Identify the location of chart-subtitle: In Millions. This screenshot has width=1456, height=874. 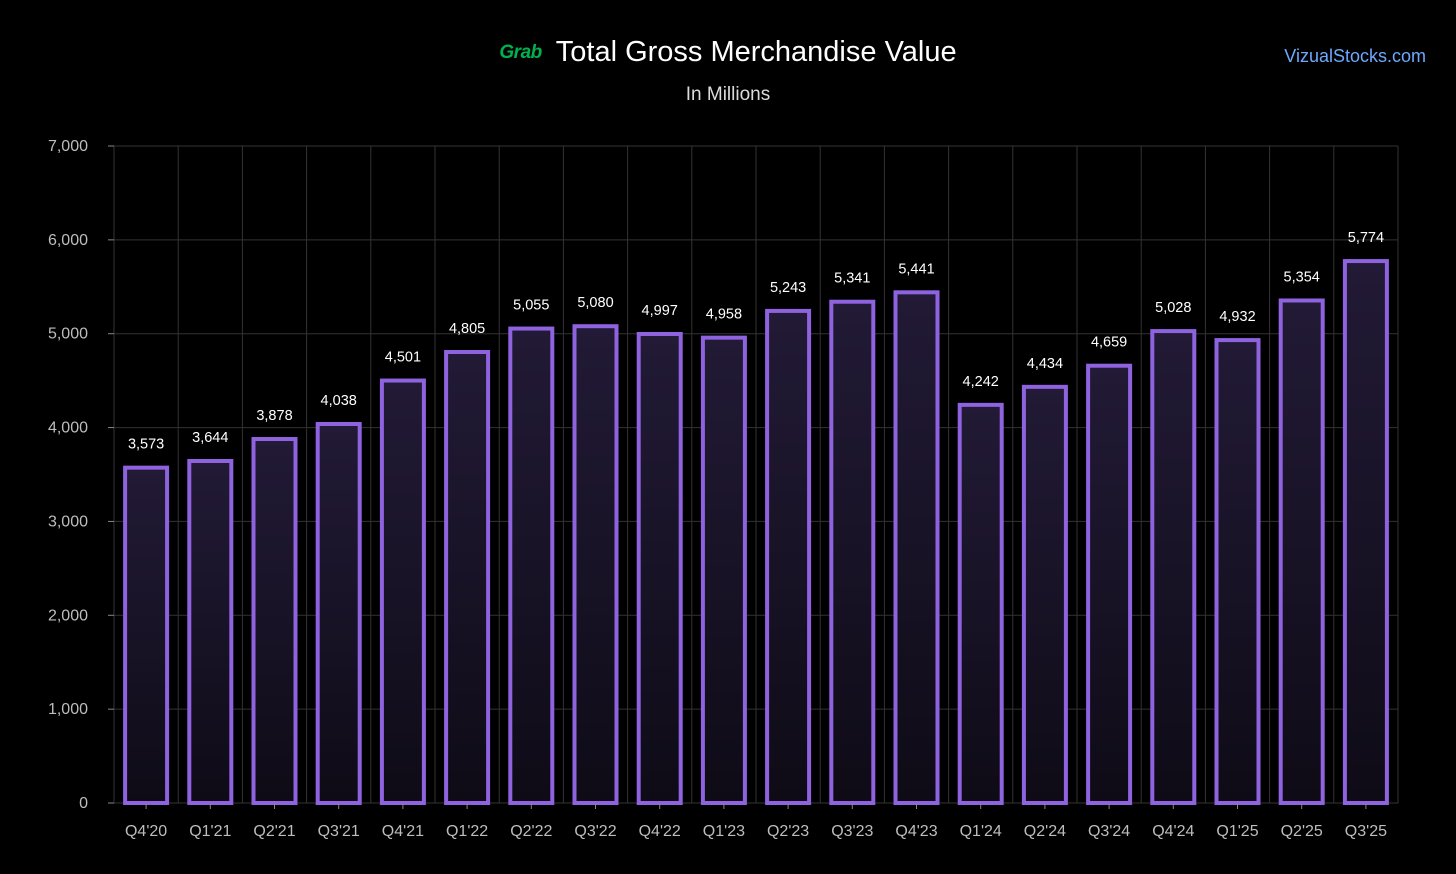
(728, 94).